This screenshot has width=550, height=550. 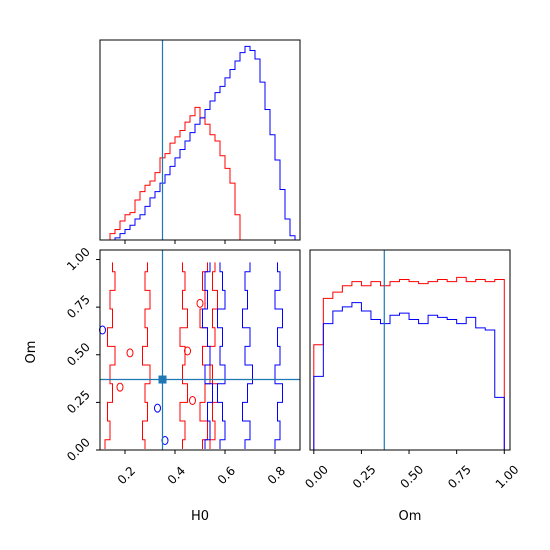 I want to click on om-xtick-label-4: 1.00, so click(x=507, y=476).